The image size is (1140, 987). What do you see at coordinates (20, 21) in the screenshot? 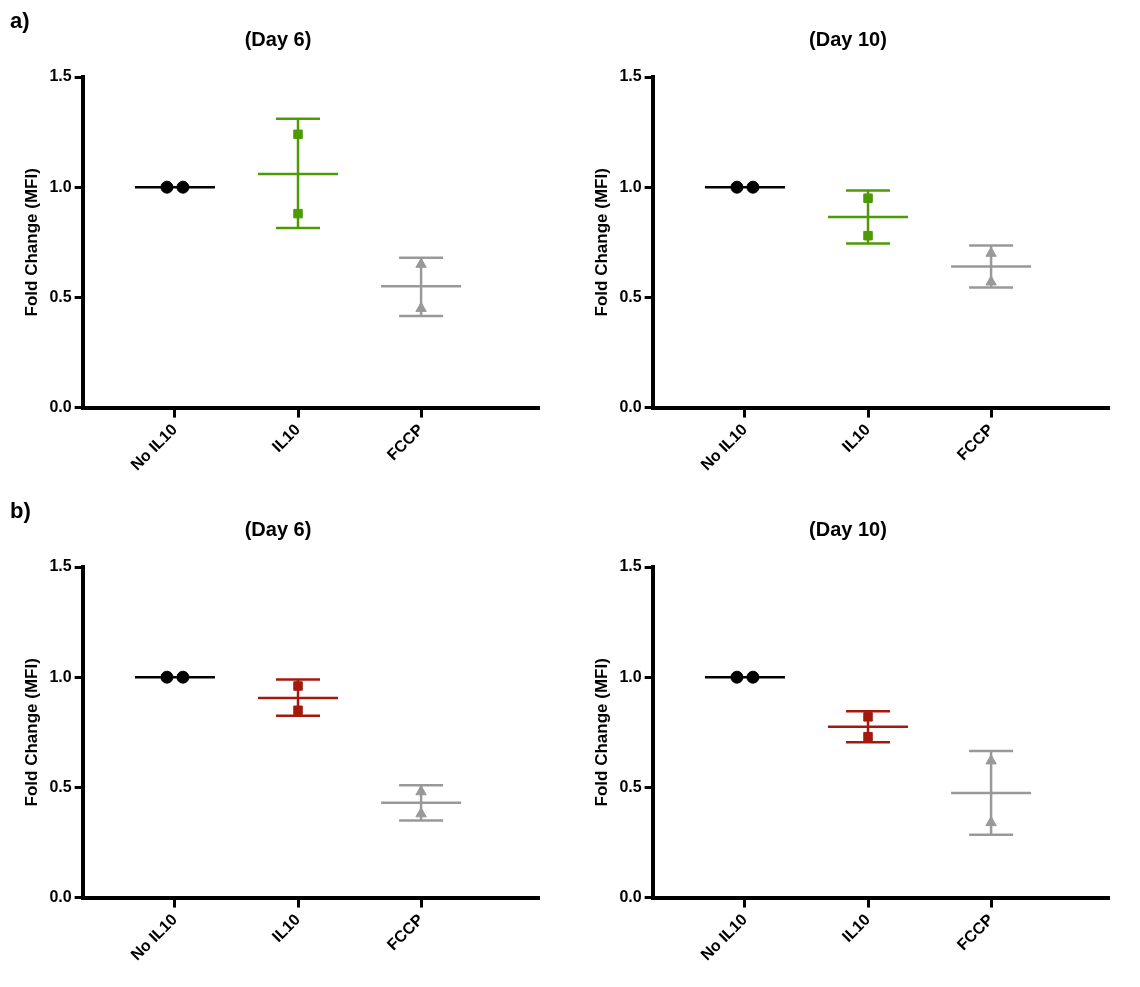
I see `text: a)` at bounding box center [20, 21].